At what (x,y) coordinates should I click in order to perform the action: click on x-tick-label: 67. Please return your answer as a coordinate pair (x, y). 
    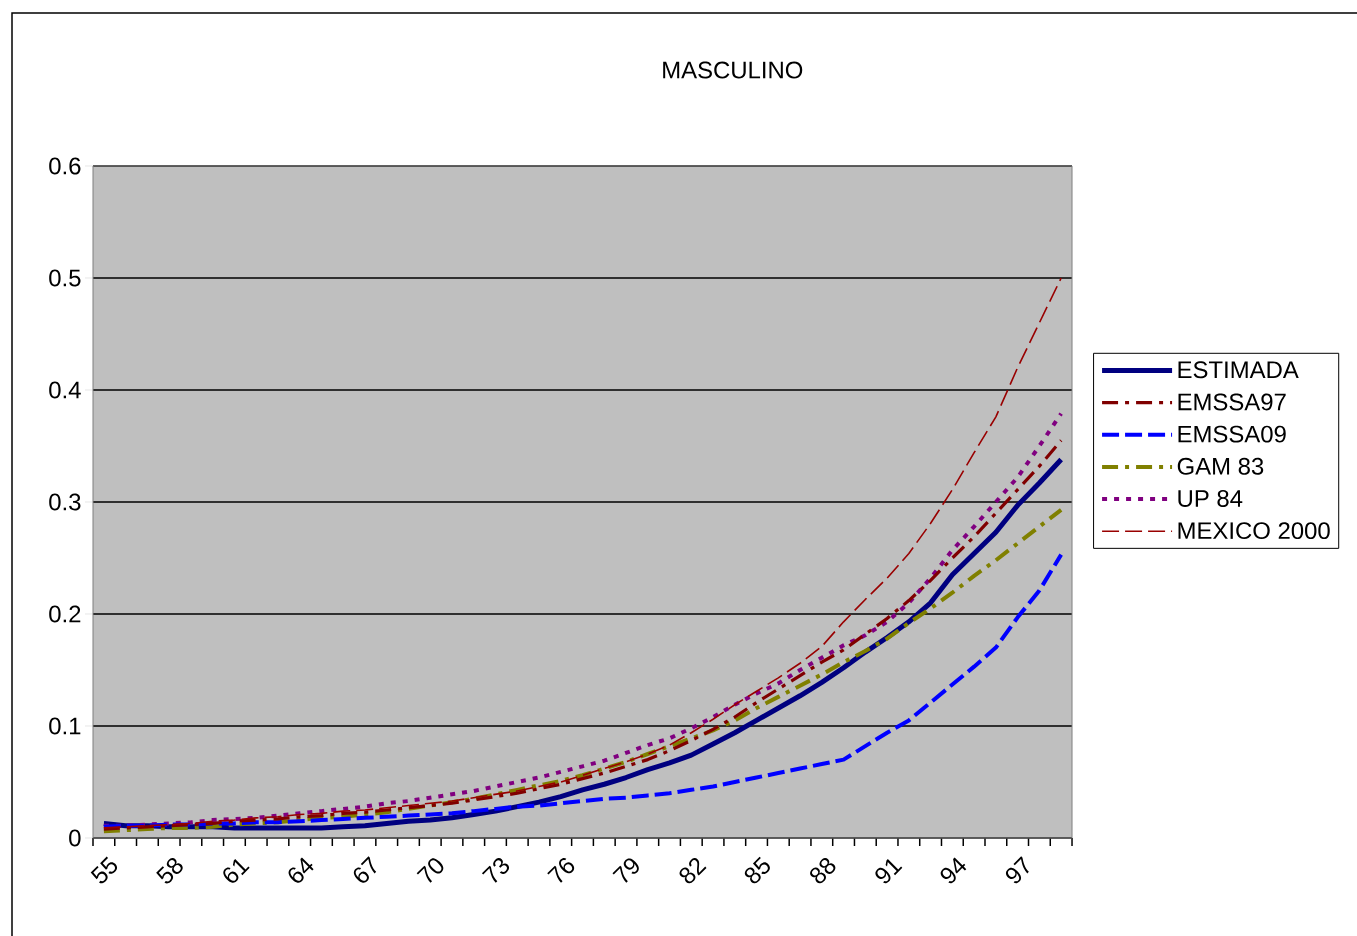
    Looking at the image, I should click on (365, 869).